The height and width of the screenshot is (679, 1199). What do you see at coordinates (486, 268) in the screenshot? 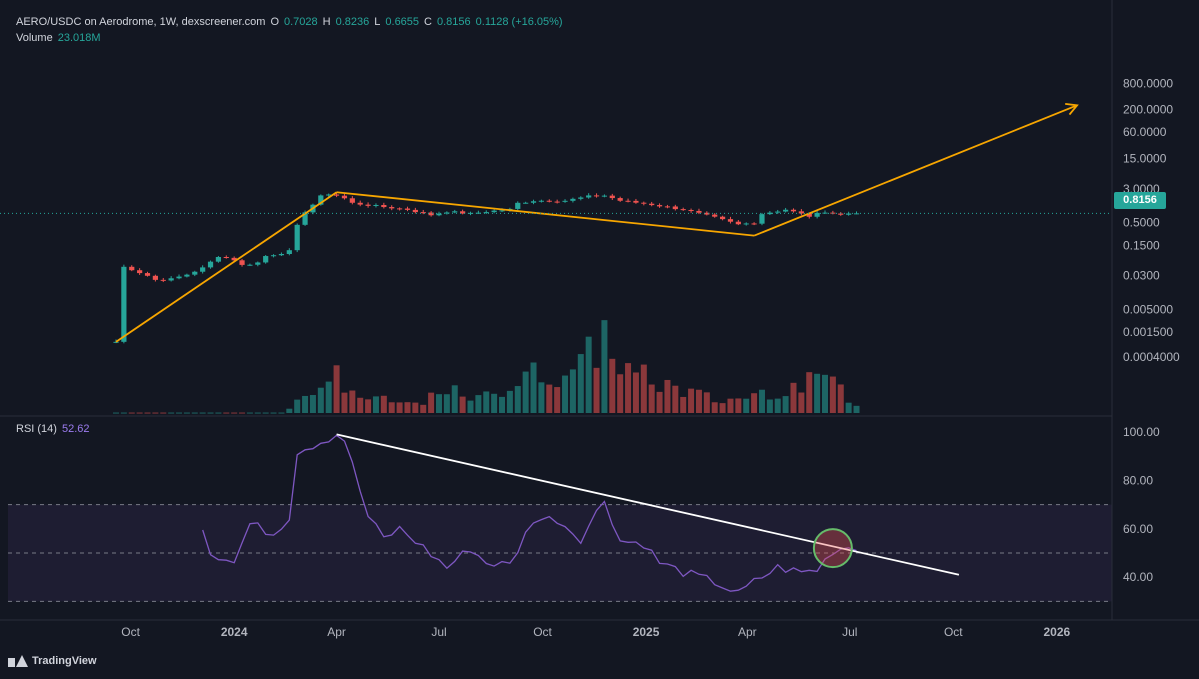
I see `candles` at bounding box center [486, 268].